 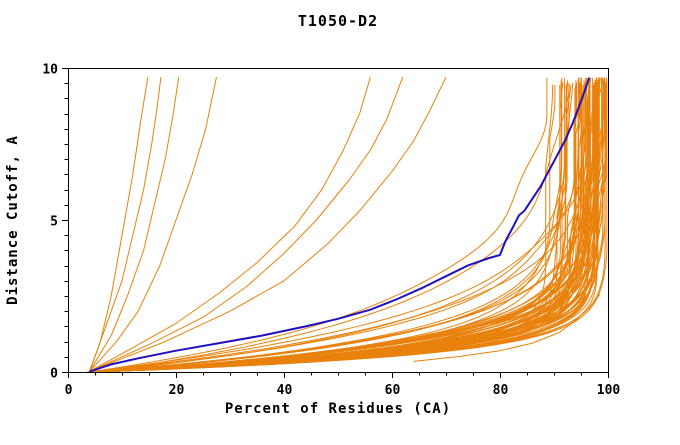 I want to click on x-tick-label: 0, so click(x=69, y=390).